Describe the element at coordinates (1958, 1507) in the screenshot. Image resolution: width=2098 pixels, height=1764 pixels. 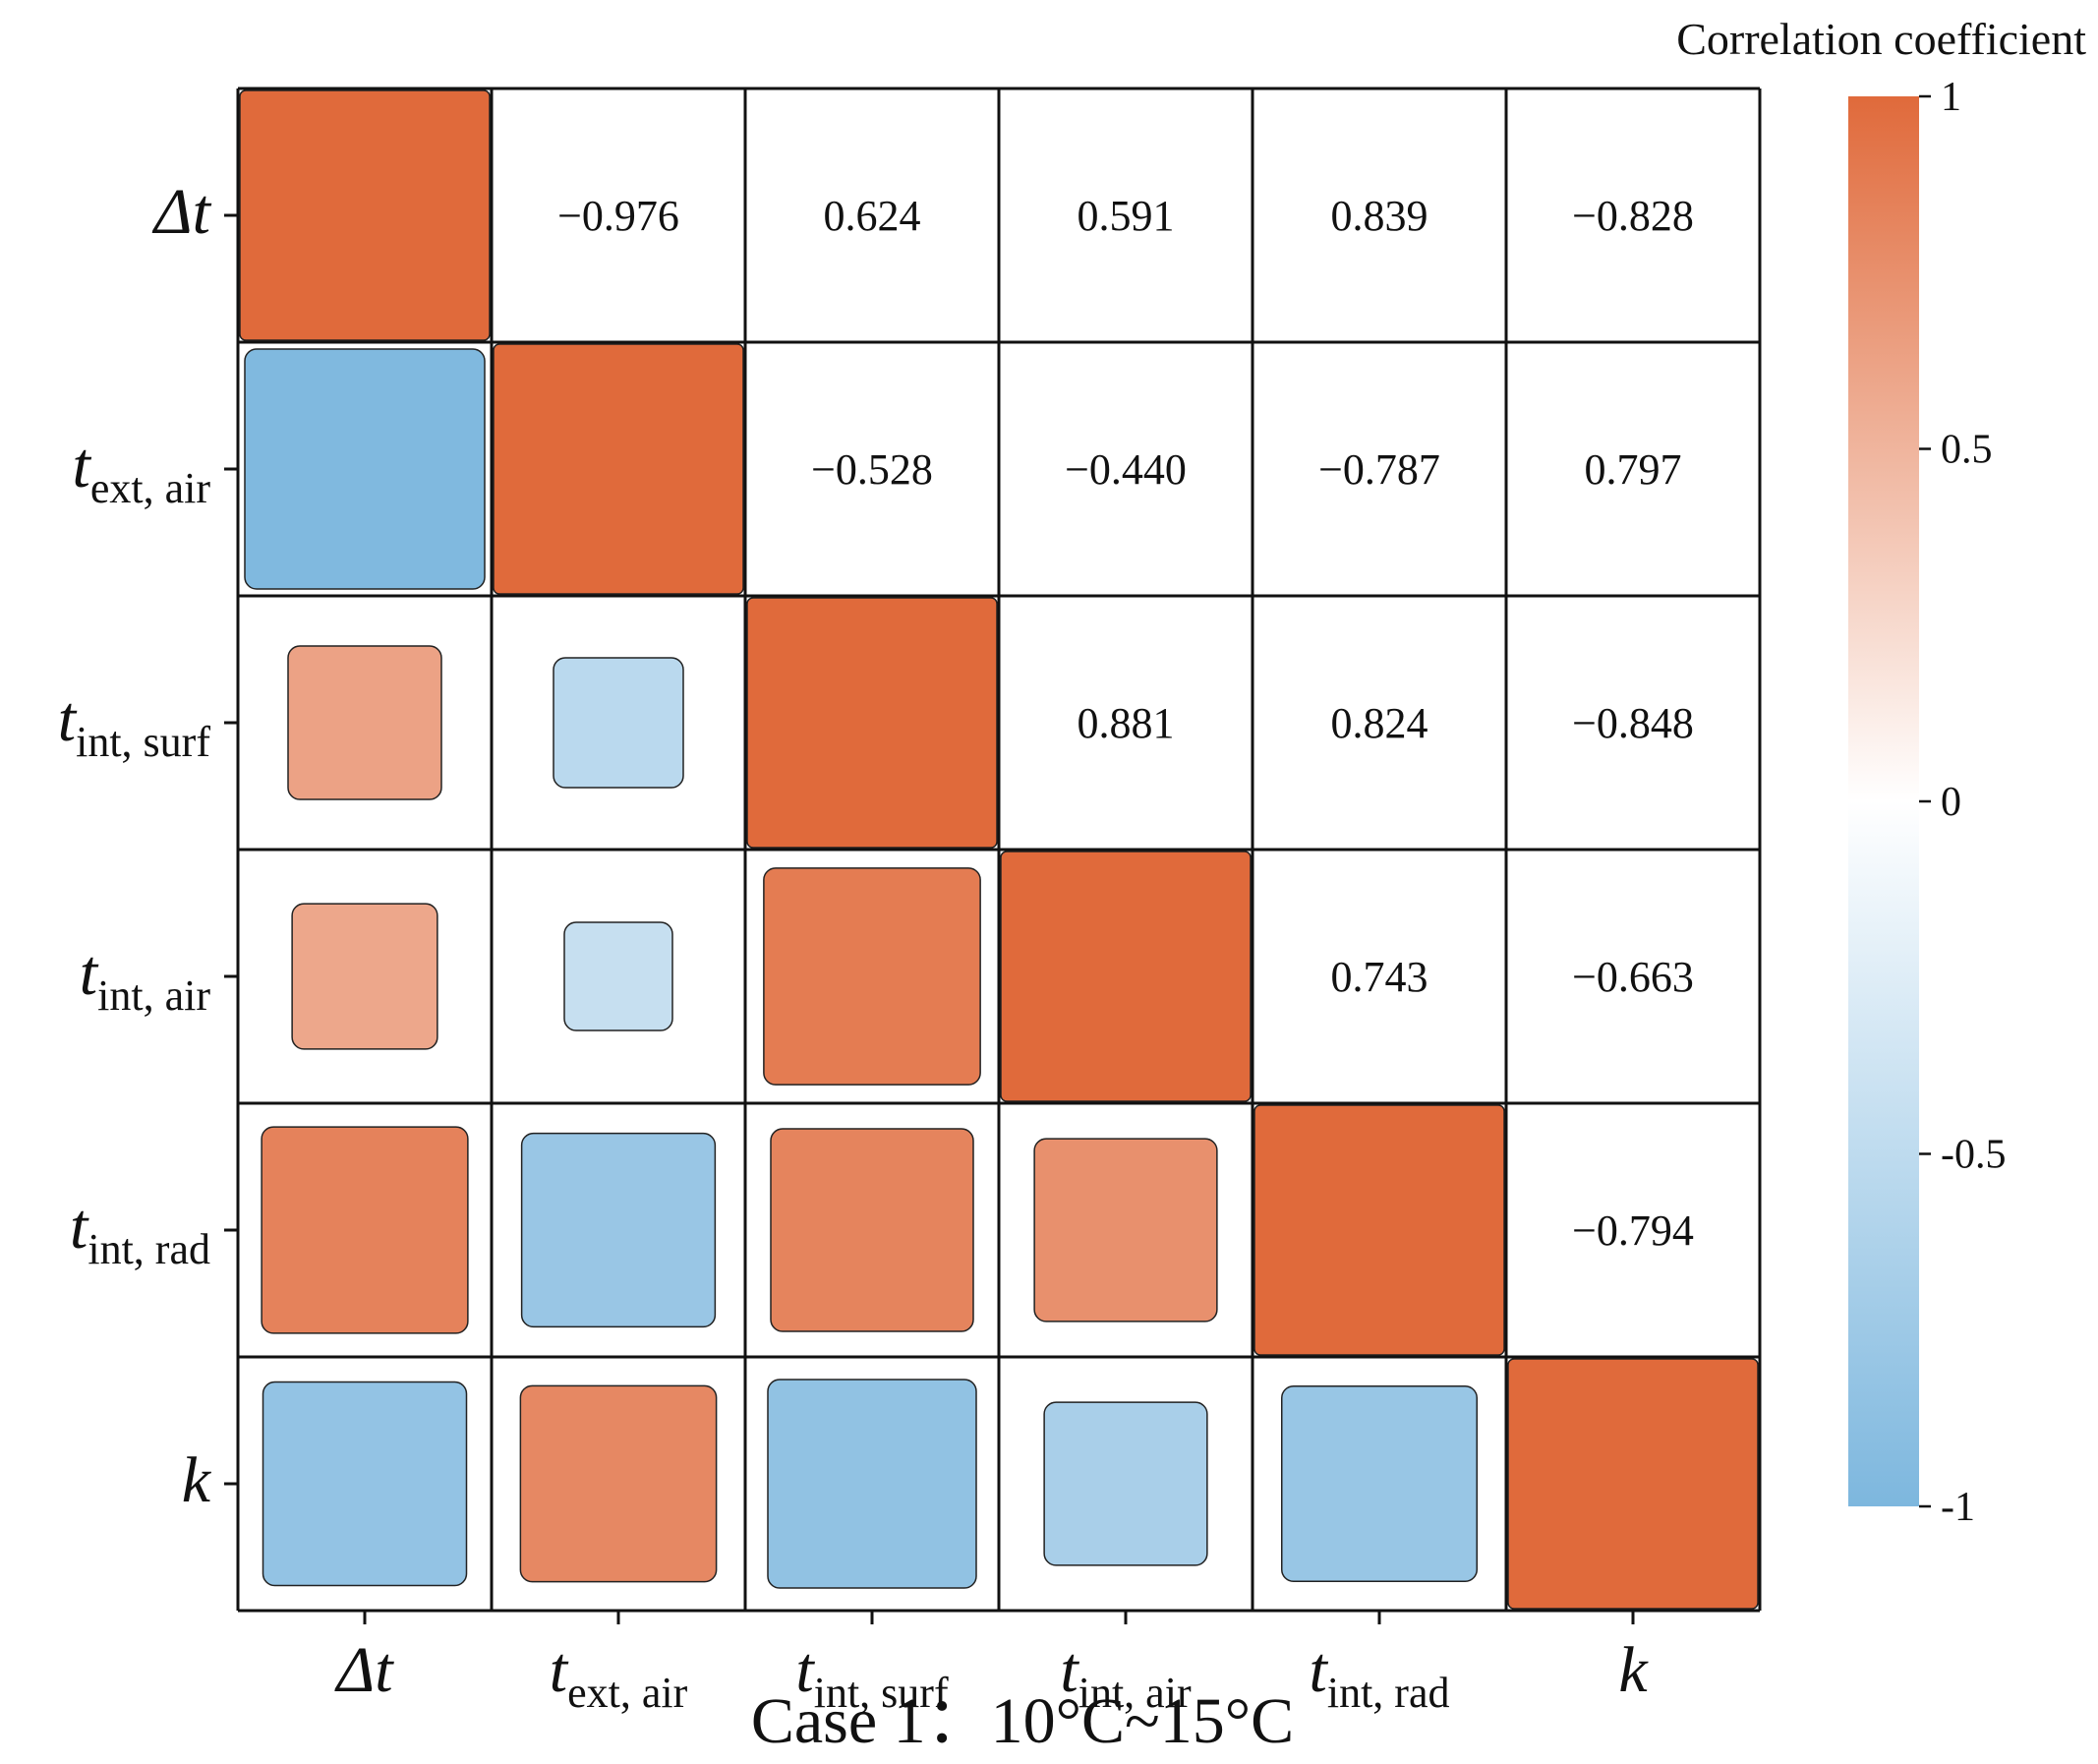
I see `colorbar-tick-label: -1` at that location.